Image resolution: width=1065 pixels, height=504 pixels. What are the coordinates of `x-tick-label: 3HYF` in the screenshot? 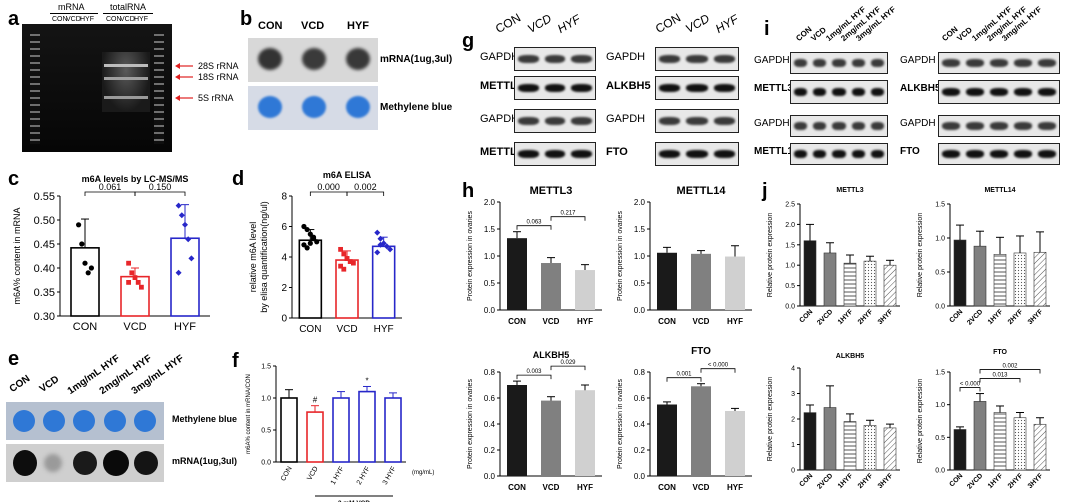 It's located at (1036, 317).